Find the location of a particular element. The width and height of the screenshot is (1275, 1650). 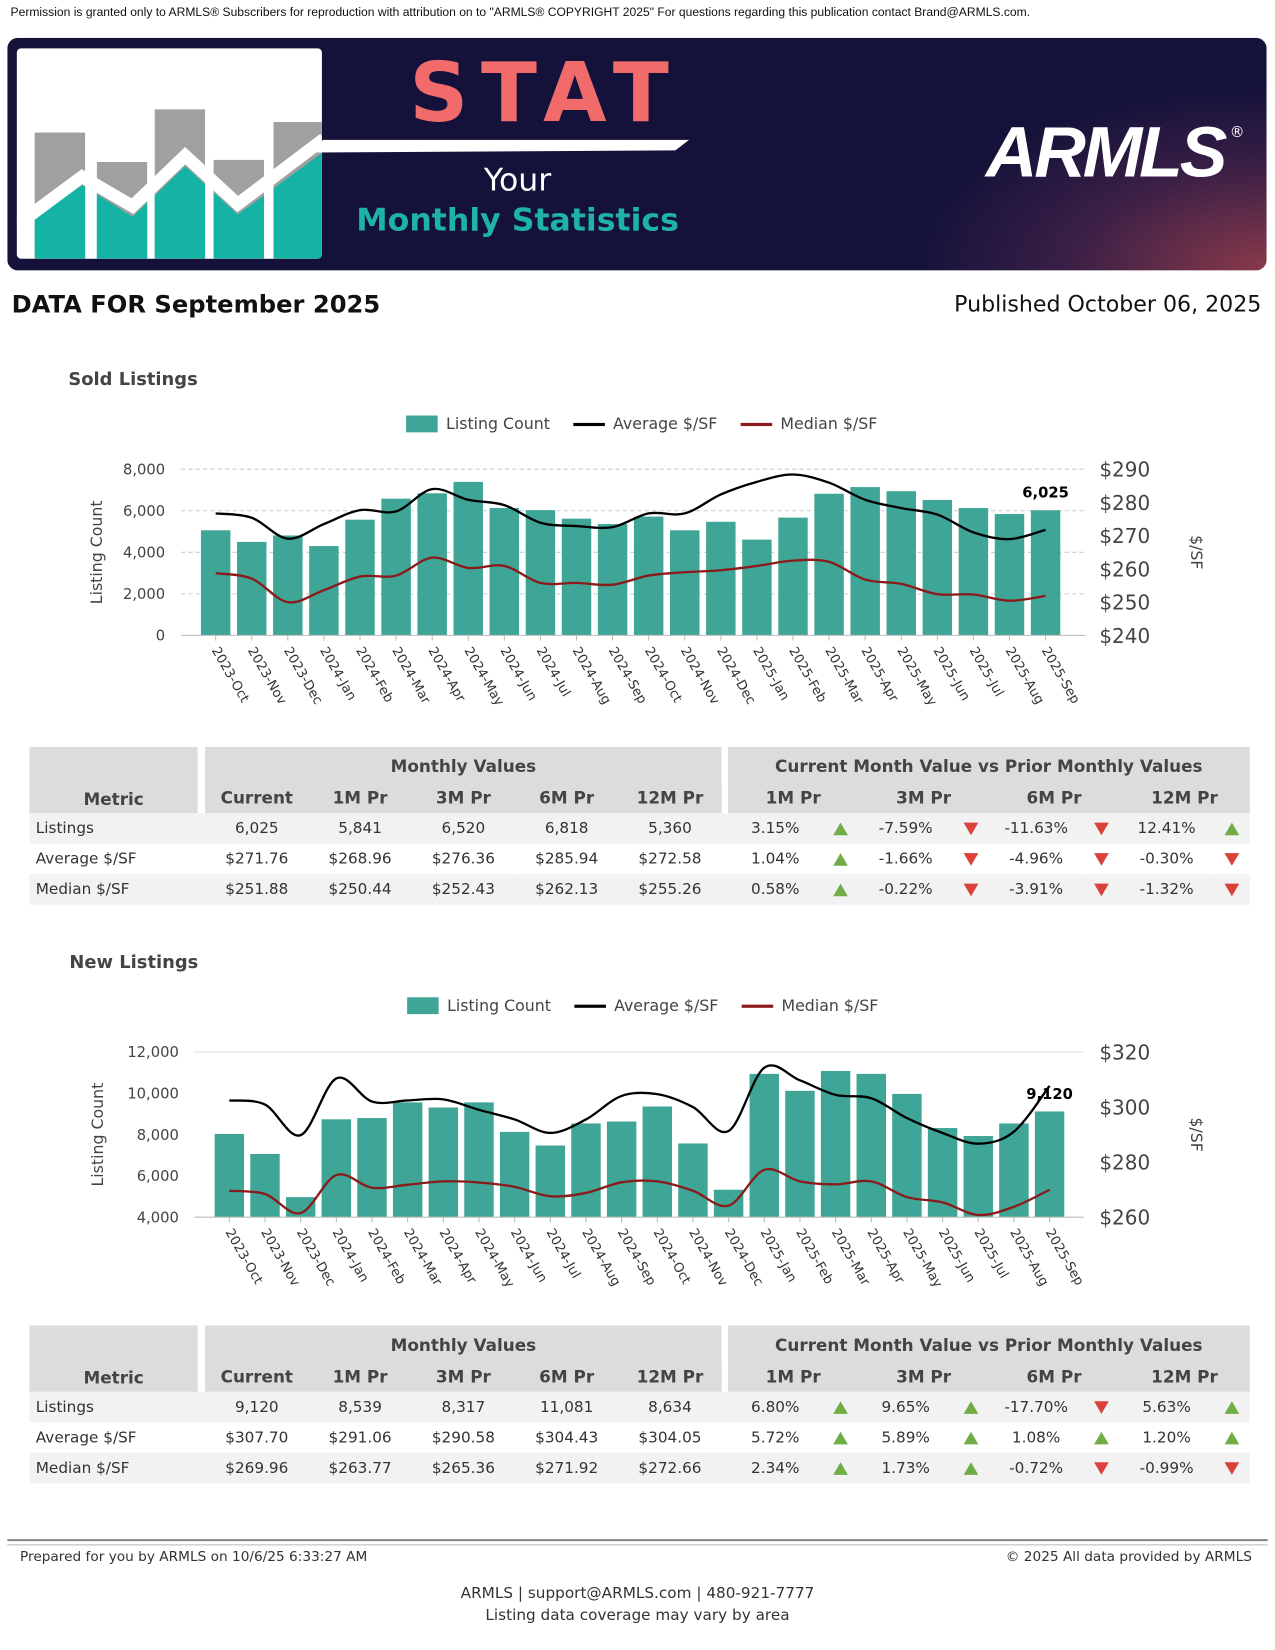

column-header: 12M Pr is located at coordinates (1184, 797).